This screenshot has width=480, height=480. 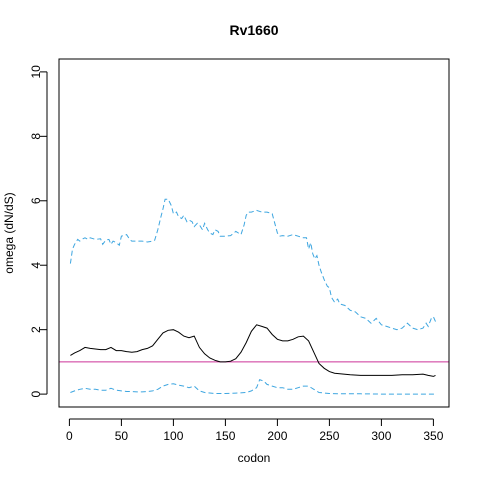 I want to click on x-tick-label: 200, so click(x=277, y=436).